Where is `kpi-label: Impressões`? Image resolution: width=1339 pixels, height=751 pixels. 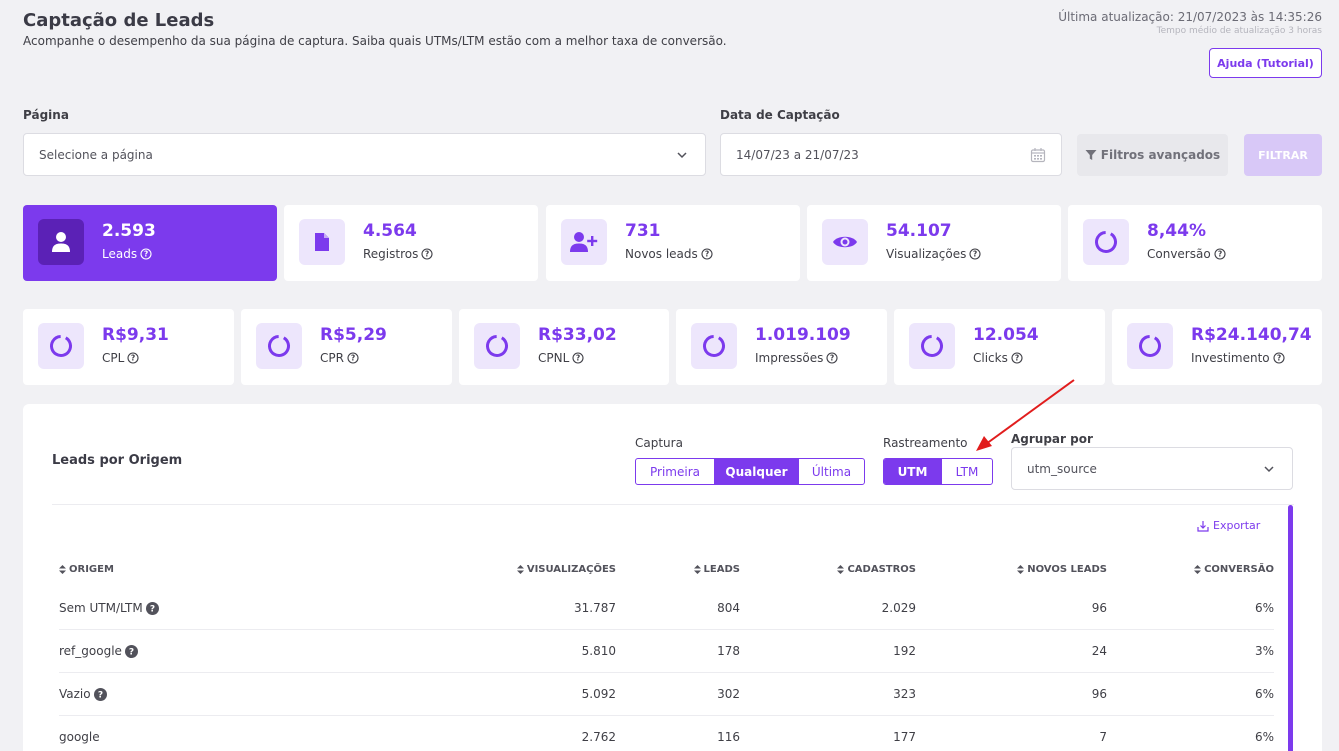
kpi-label: Impressões is located at coordinates (789, 358).